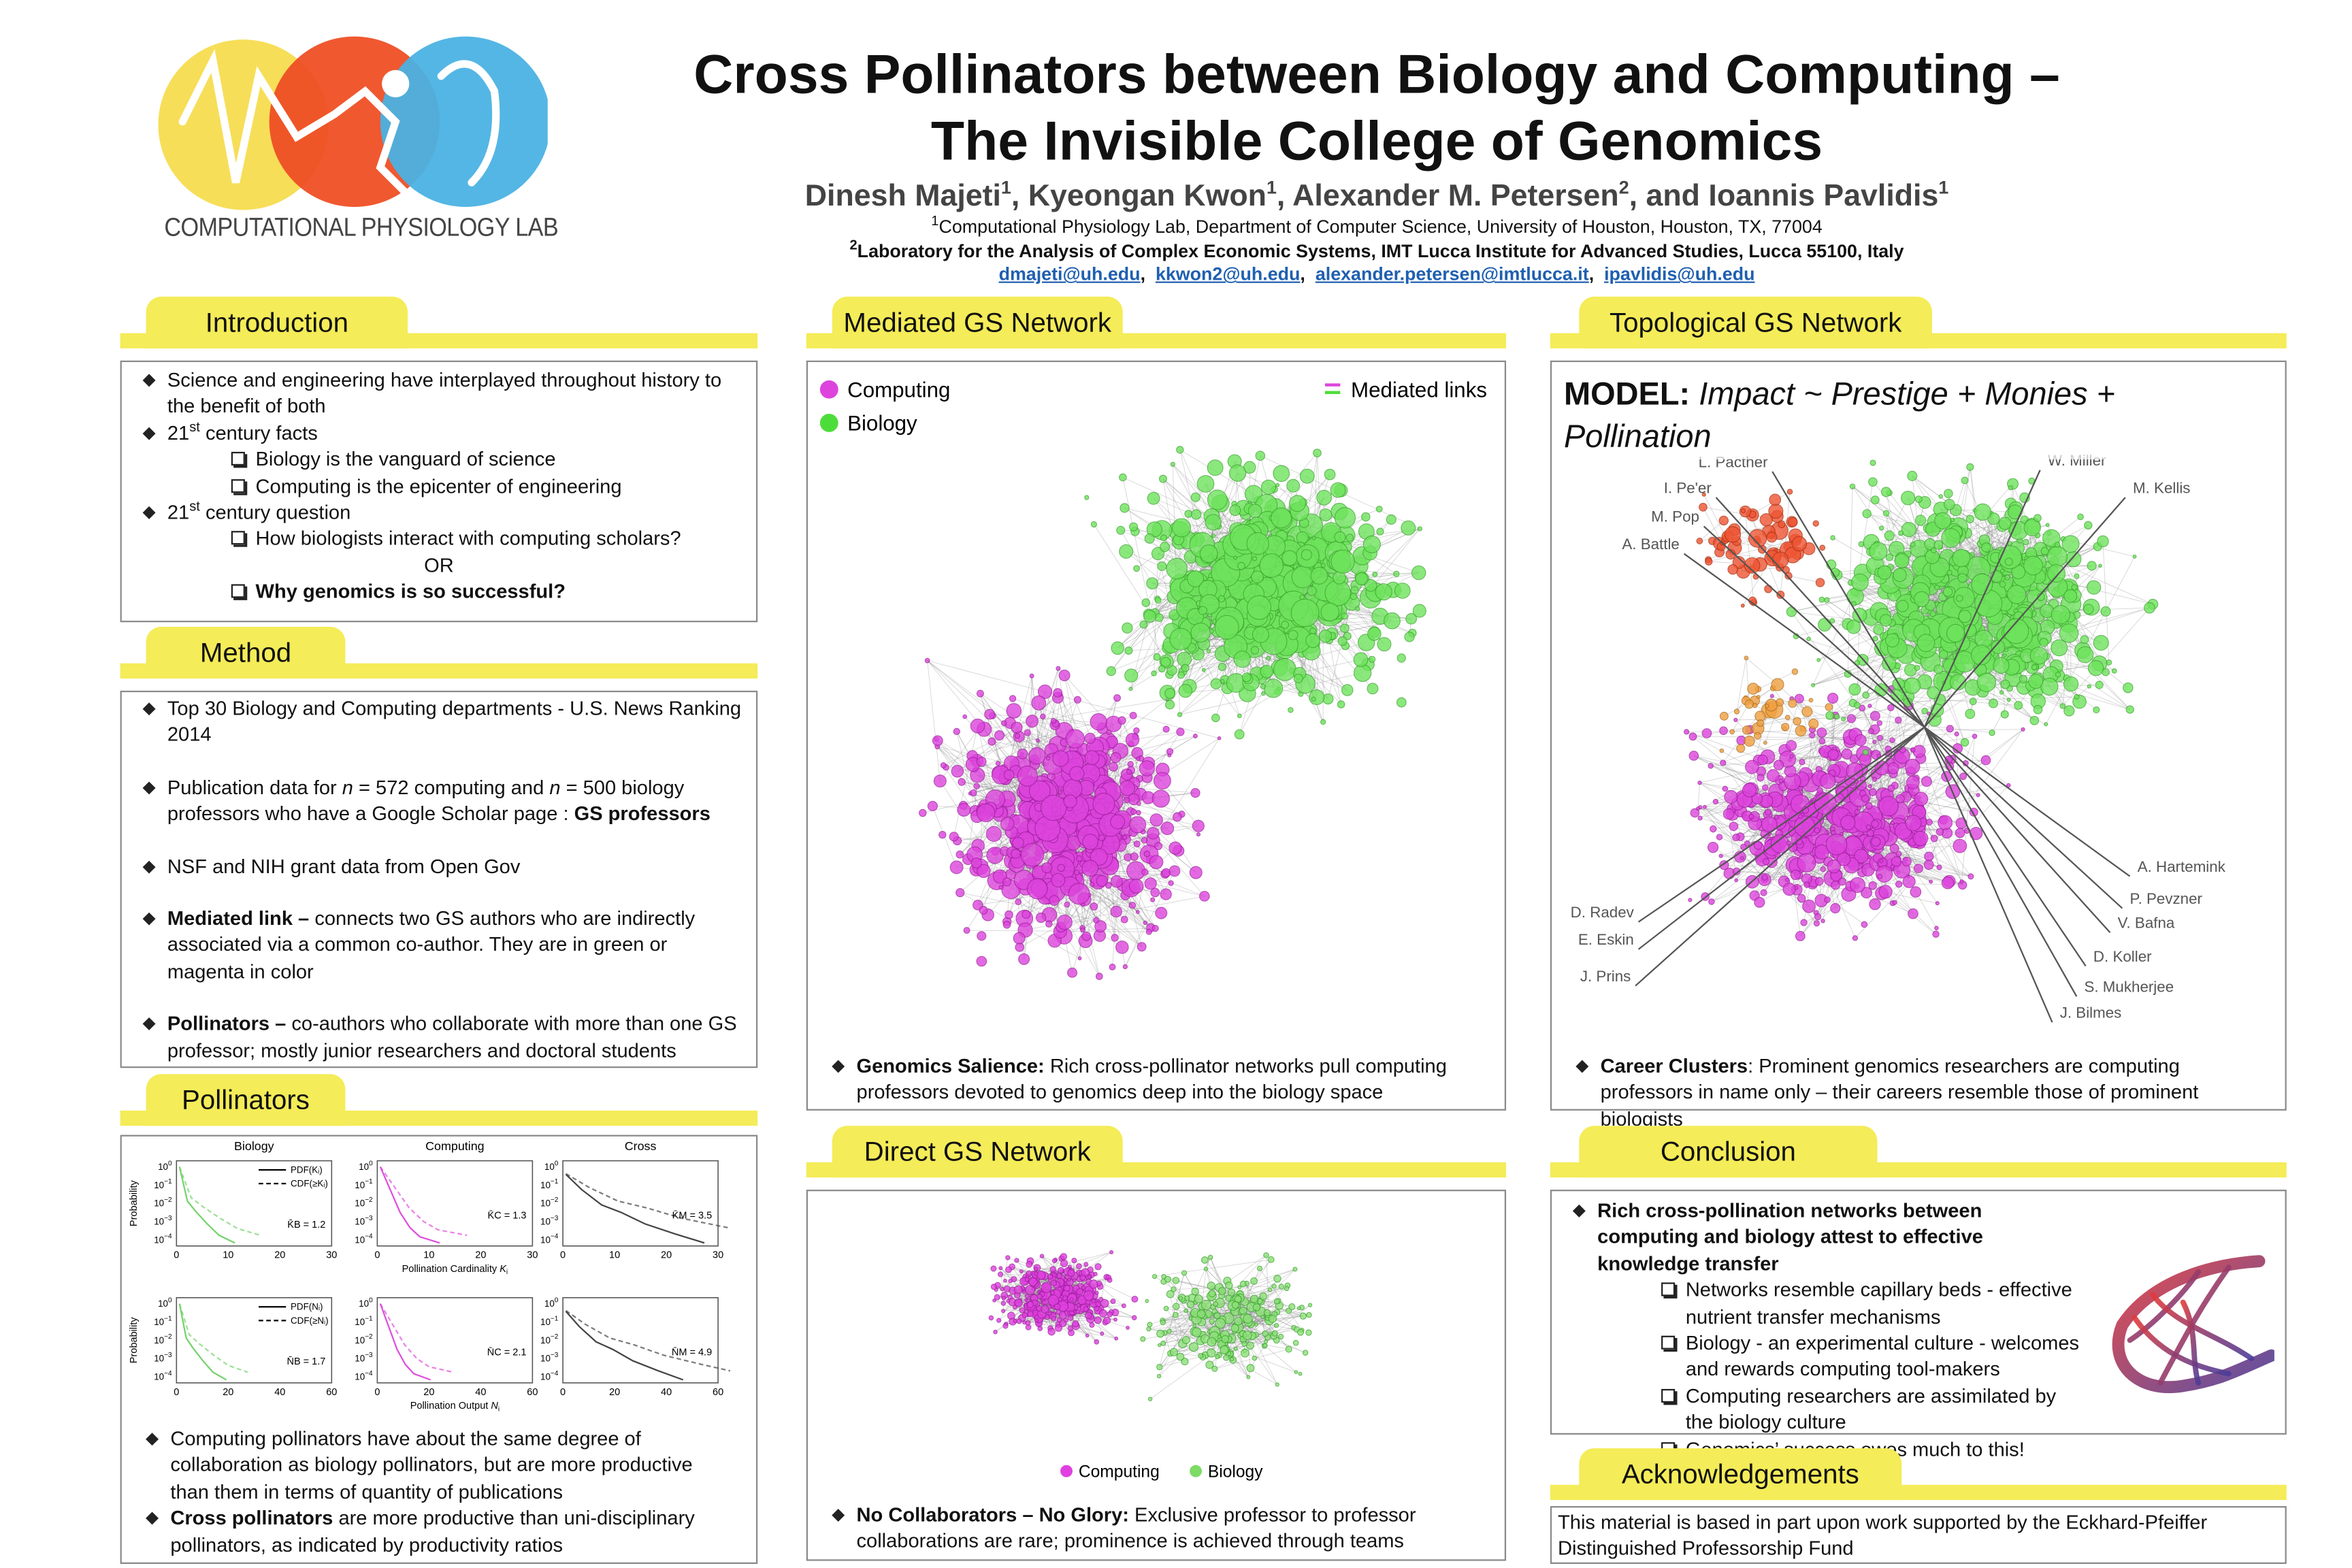 This screenshot has width=2352, height=1568. I want to click on author-name: Kyeongan Kwon, so click(1148, 196).